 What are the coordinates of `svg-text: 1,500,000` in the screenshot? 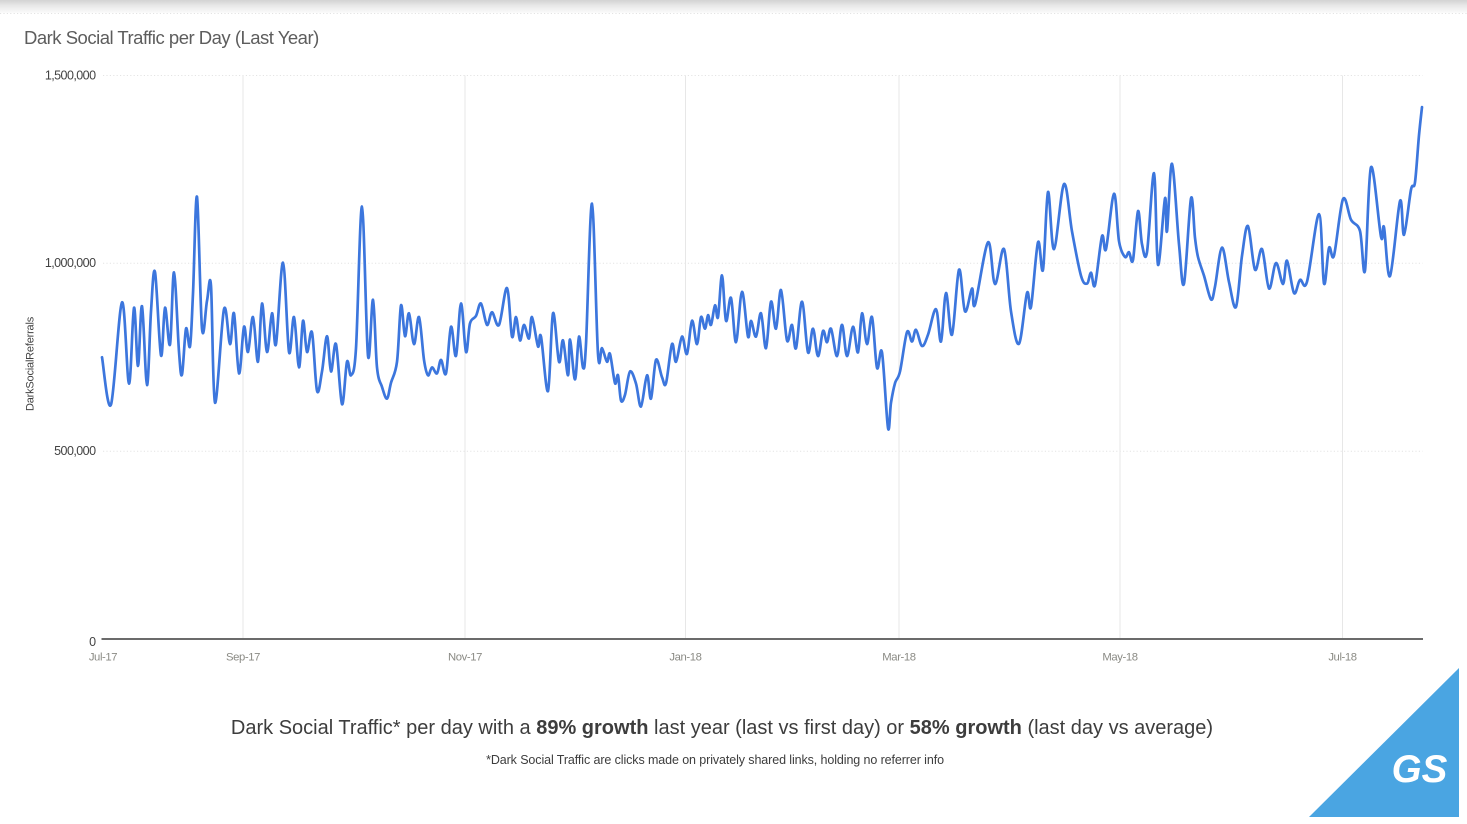 It's located at (70, 75).